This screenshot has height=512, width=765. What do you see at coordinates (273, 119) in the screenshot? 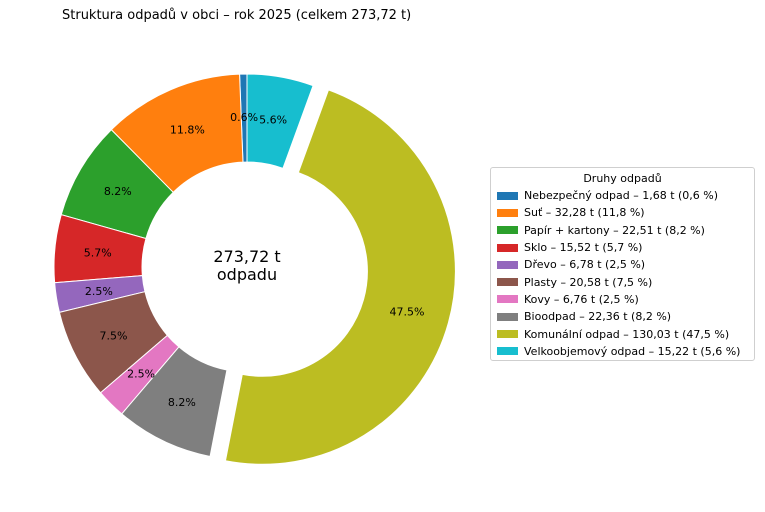
I see `slice-percent-label: 5.6%` at bounding box center [273, 119].